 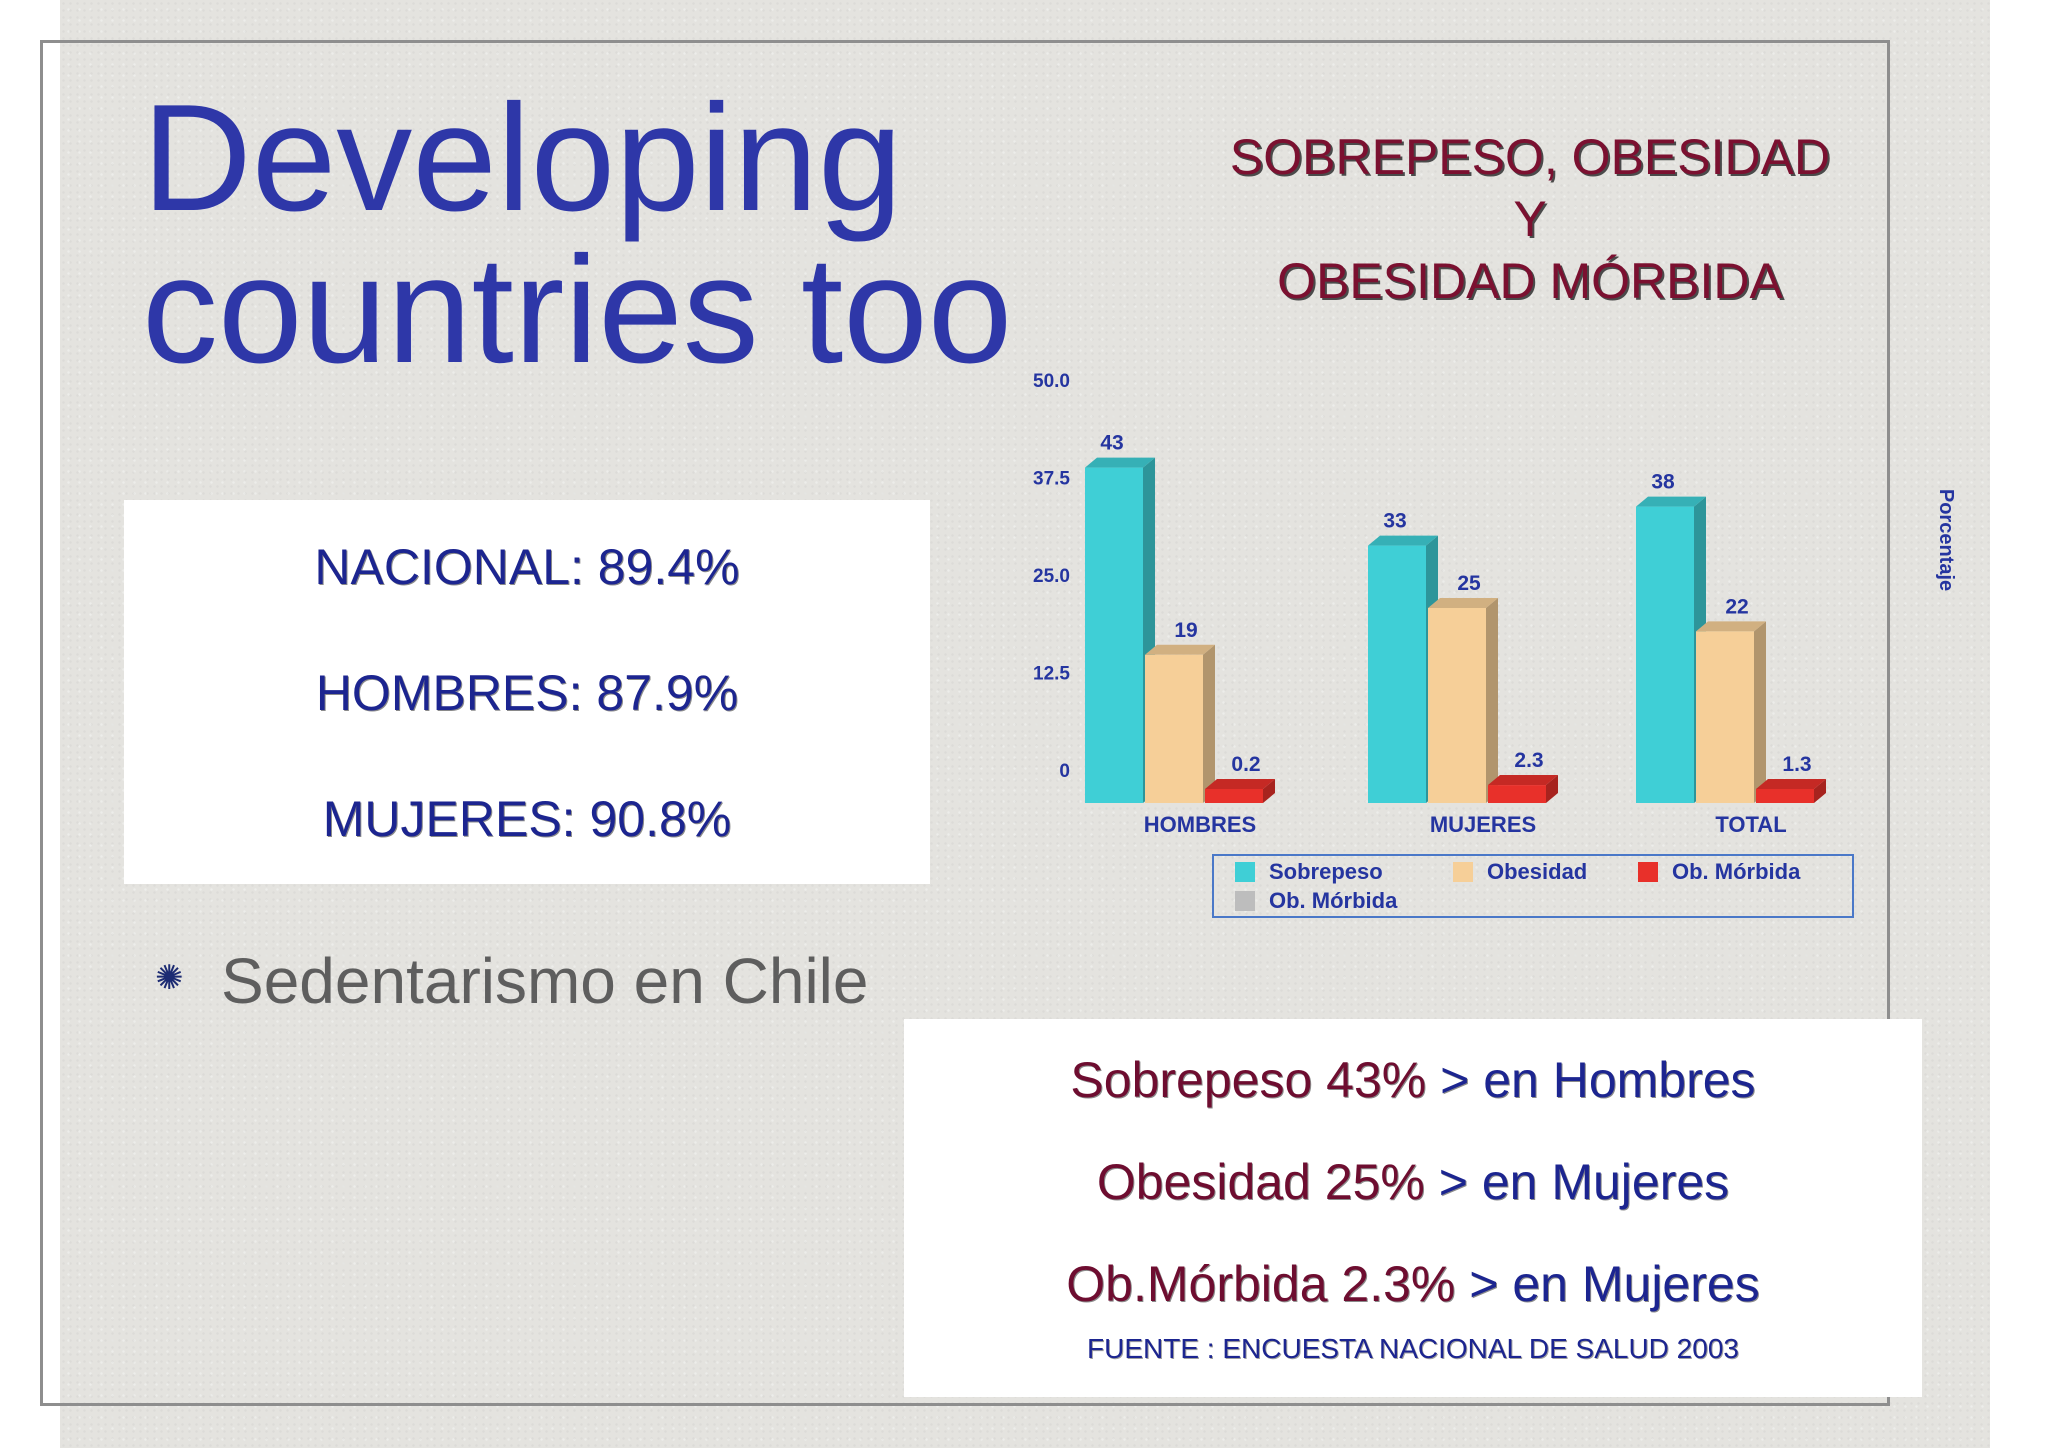 What do you see at coordinates (1528, 760) in the screenshot?
I see `data-label: 2.3` at bounding box center [1528, 760].